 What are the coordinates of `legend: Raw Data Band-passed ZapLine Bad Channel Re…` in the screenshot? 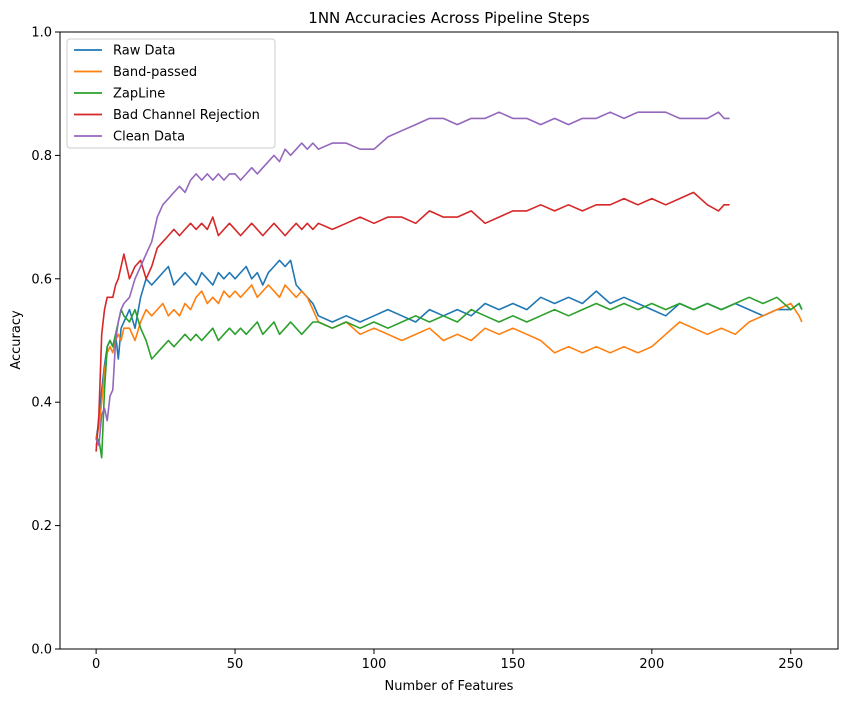 It's located at (171, 93).